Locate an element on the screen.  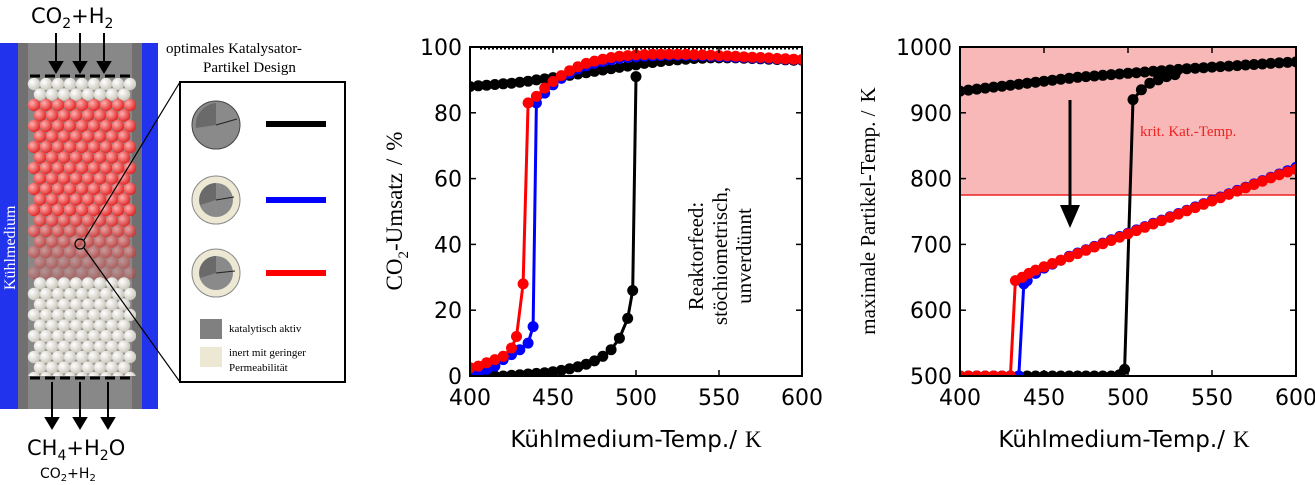
legend-title-line1: optimales Katalysator- is located at coordinates (234, 49).